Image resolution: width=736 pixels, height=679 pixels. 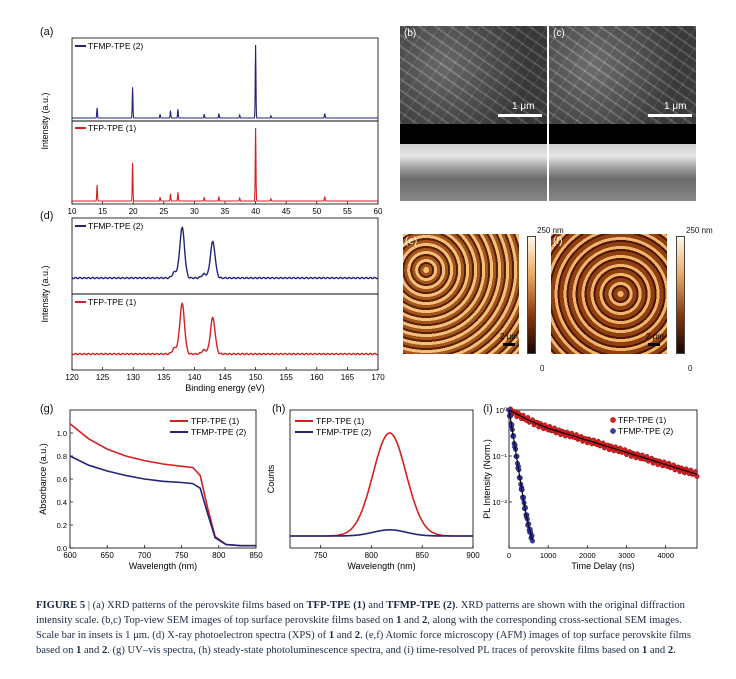 I want to click on scale-bar-b, so click(x=520, y=115).